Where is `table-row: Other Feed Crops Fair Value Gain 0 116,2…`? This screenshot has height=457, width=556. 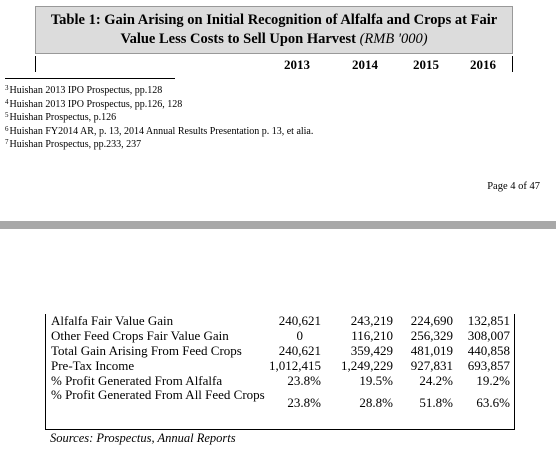 table-row: Other Feed Crops Fair Value Gain 0 116,2… is located at coordinates (280, 335).